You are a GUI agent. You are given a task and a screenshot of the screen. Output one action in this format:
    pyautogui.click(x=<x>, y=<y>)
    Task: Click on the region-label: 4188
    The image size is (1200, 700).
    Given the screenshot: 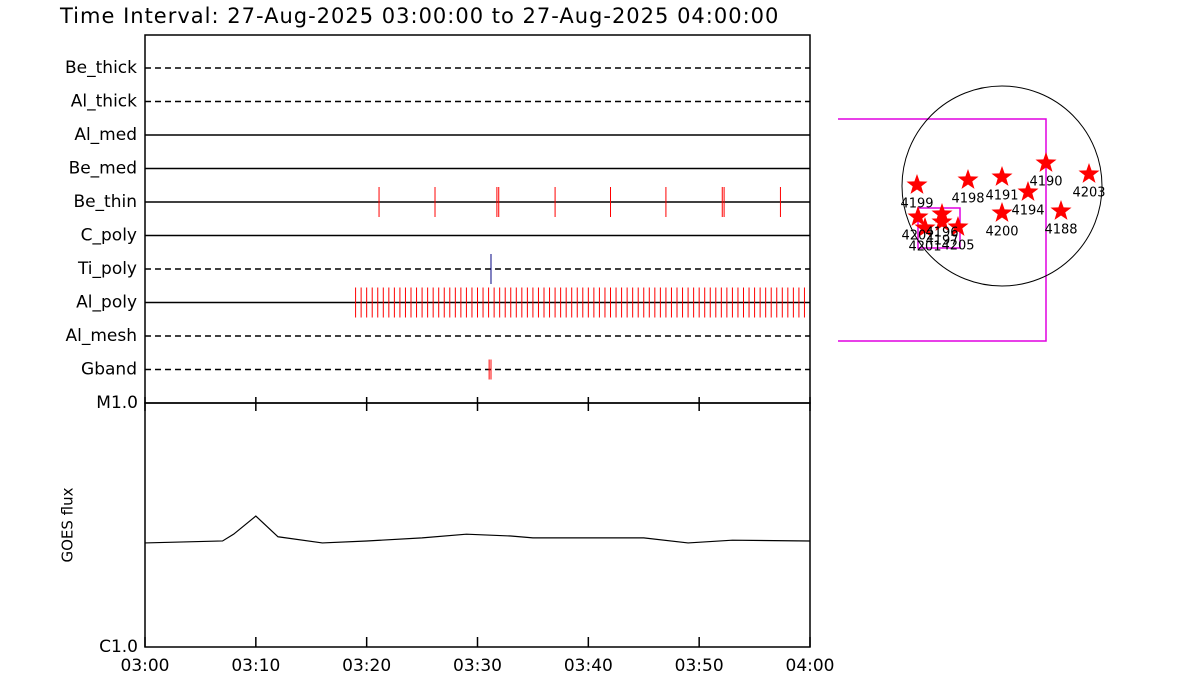 What is the action you would take?
    pyautogui.click(x=1060, y=230)
    